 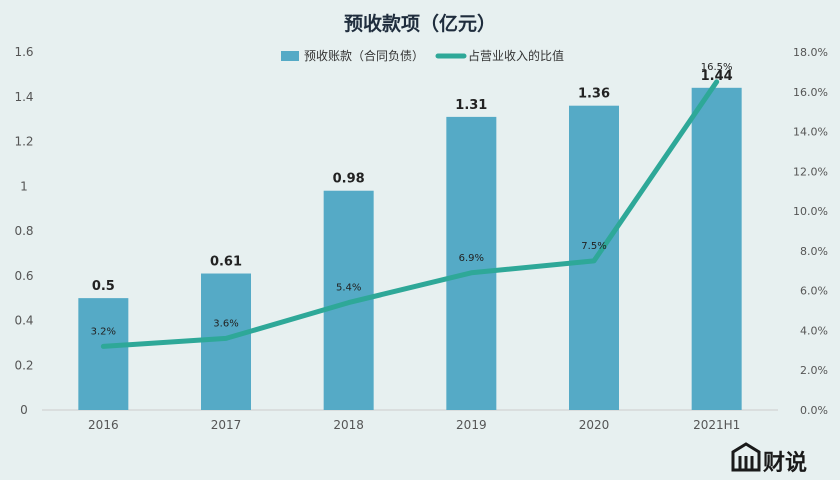 I want to click on bar-value-label: 1.31, so click(x=471, y=105).